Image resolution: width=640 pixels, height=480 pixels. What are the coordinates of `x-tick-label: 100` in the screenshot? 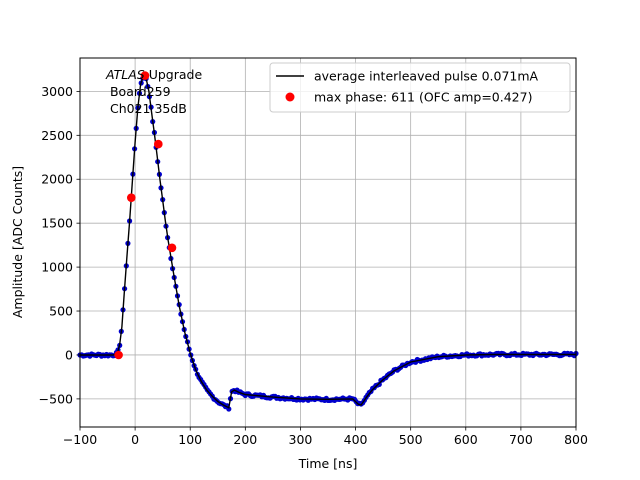 It's located at (190, 439).